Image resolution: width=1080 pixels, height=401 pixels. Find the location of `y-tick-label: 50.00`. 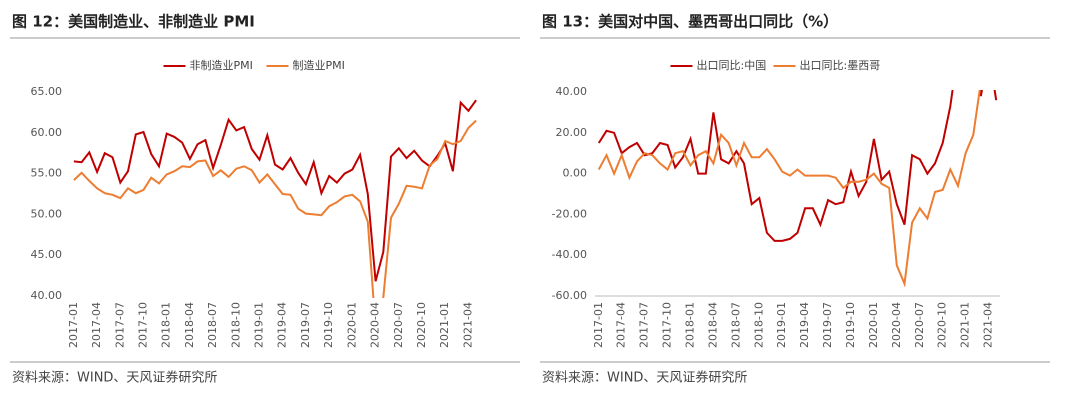

y-tick-label: 50.00 is located at coordinates (47, 213).